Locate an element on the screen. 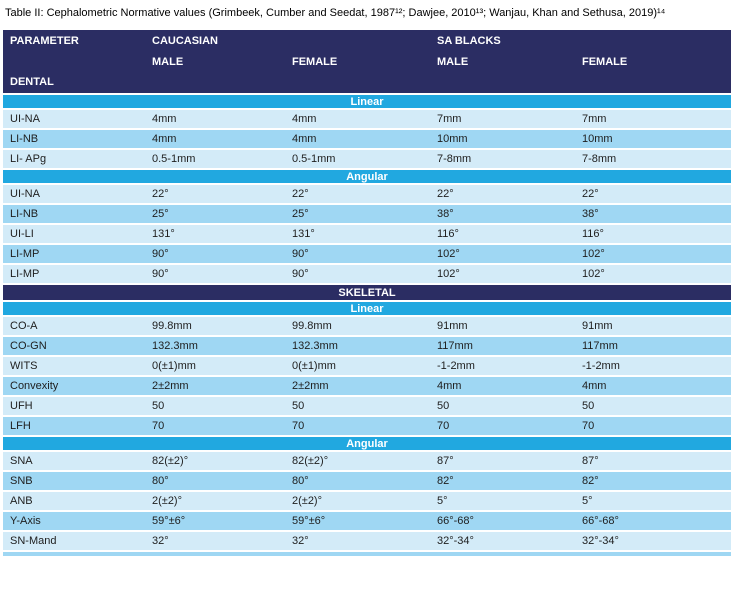  parameter-cell: LFH is located at coordinates (20, 426).